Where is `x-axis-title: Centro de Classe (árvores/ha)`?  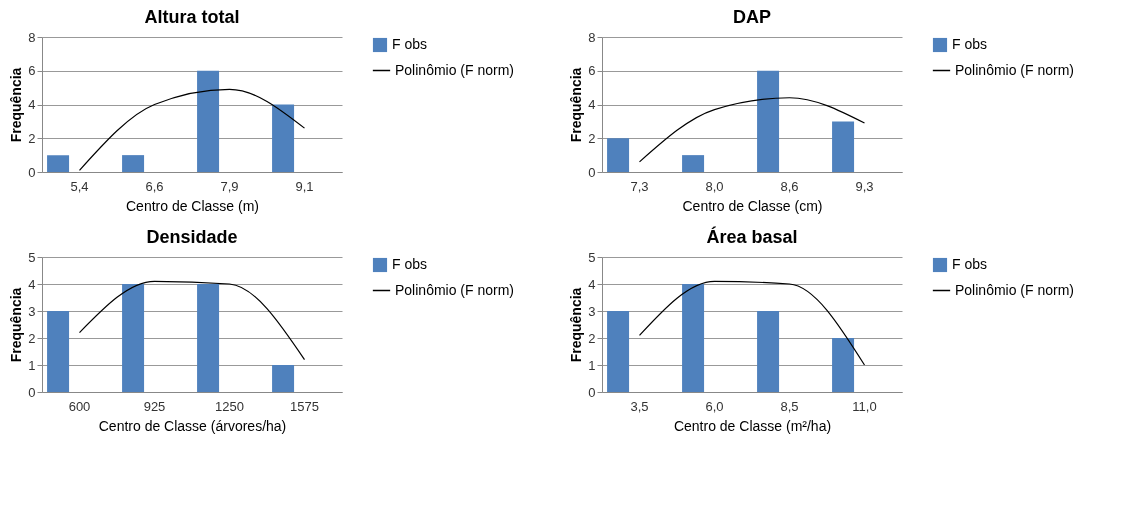 x-axis-title: Centro de Classe (árvores/ha) is located at coordinates (192, 425).